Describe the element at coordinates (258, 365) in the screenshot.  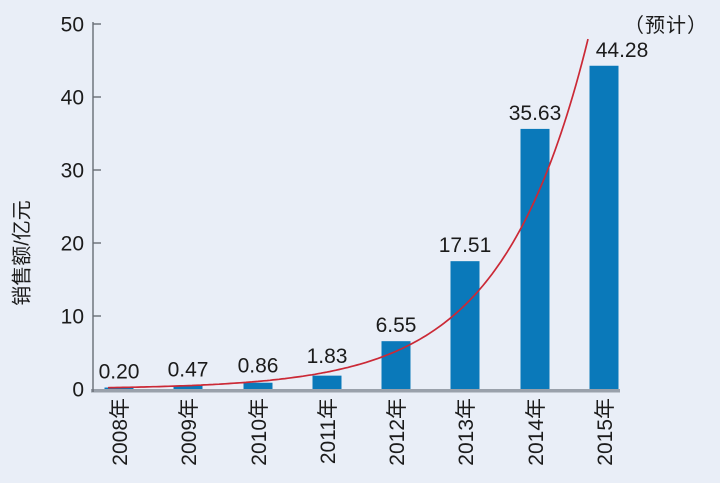
I see `bar-value-label-2010年: 0.86` at that location.